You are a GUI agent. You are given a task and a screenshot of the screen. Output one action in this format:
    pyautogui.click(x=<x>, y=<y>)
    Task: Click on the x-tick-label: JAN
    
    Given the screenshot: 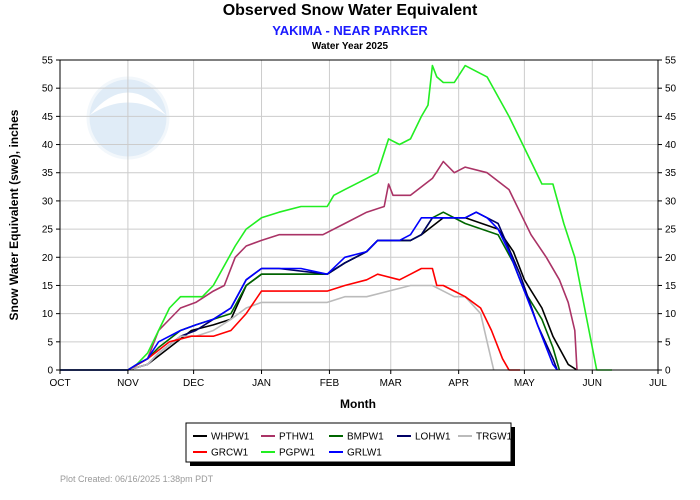 What is the action you would take?
    pyautogui.click(x=261, y=383)
    